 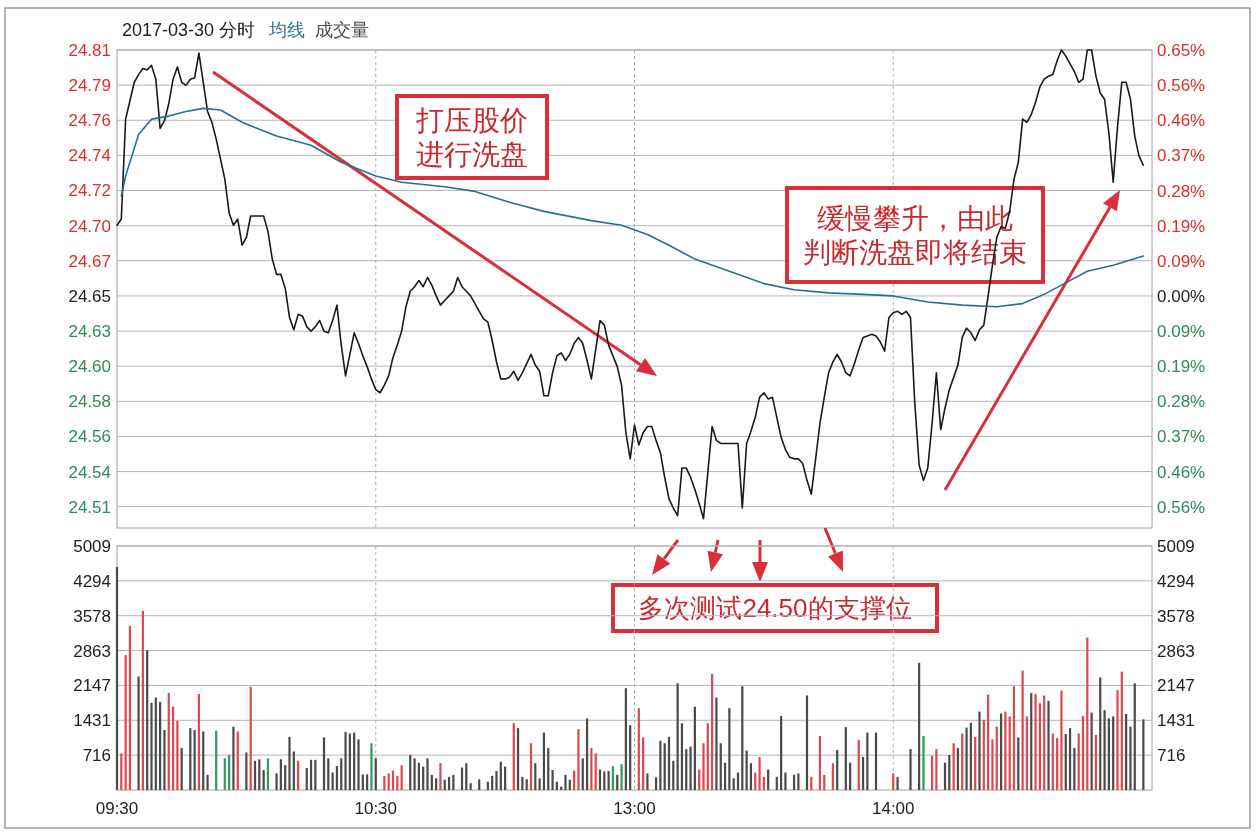 I want to click on y-tick-label: 3578, so click(x=92, y=616).